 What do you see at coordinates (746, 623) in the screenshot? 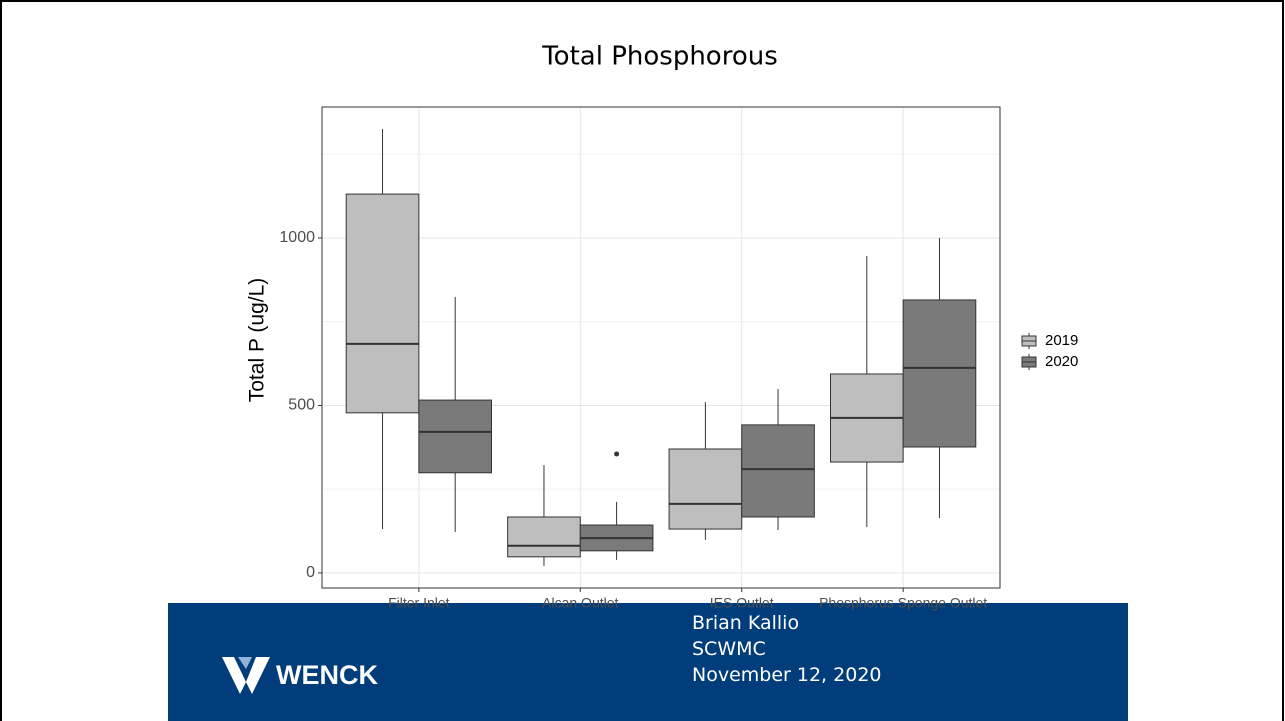
I see `footer-line: Brian Kallio` at bounding box center [746, 623].